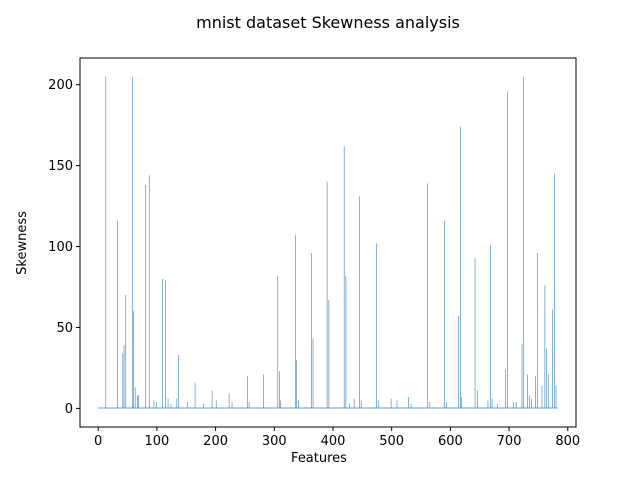  I want to click on x-tick-label: 700, so click(509, 441).